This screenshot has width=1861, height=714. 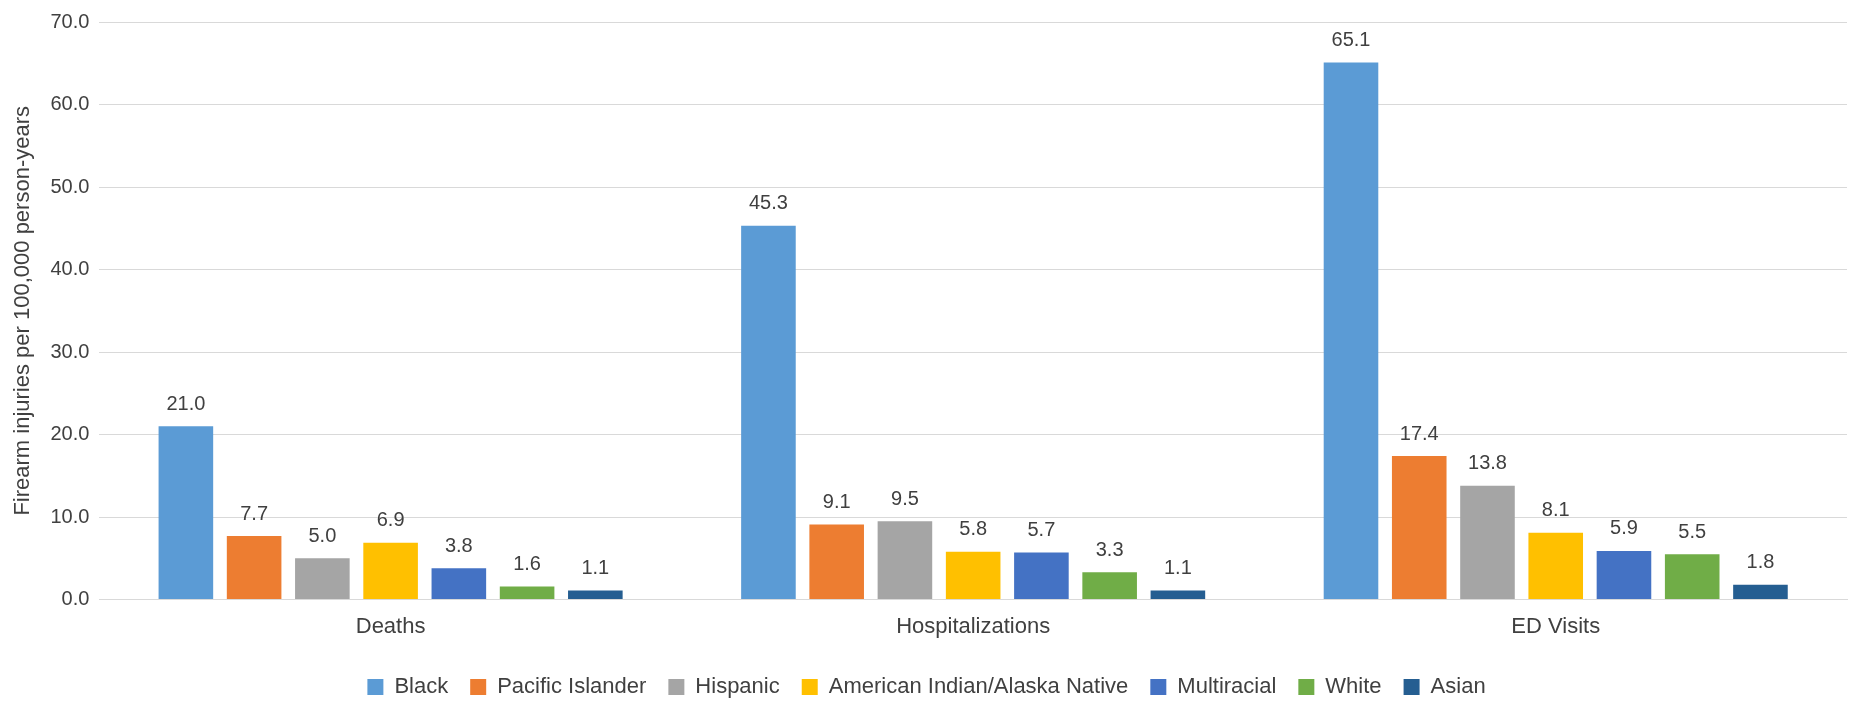 What do you see at coordinates (70, 185) in the screenshot?
I see `y-tick-label: 50.0` at bounding box center [70, 185].